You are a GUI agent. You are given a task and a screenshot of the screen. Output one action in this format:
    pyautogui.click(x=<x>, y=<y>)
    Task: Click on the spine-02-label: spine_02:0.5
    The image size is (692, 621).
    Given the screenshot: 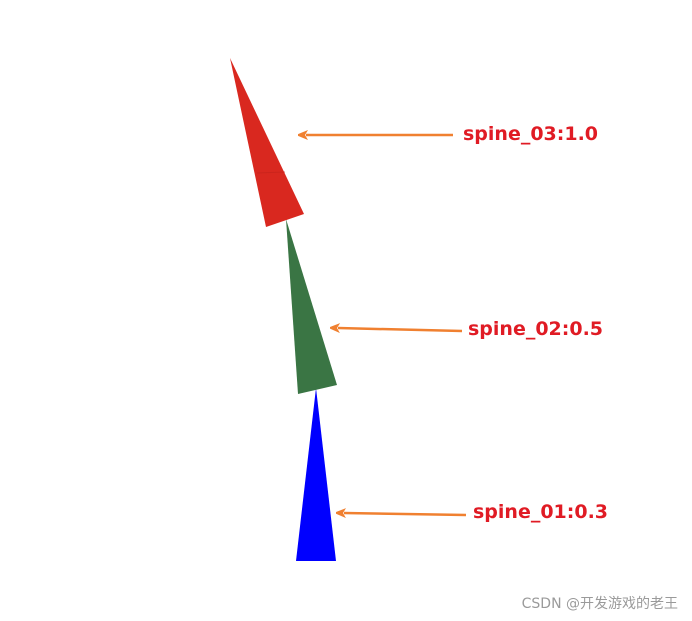 What is the action you would take?
    pyautogui.click(x=535, y=329)
    